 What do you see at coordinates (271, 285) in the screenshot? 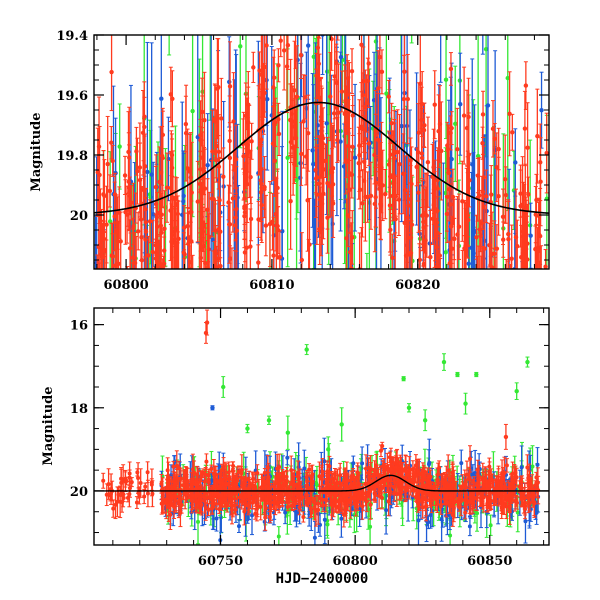
I see `top-x-tick-label: 60810` at bounding box center [271, 285].